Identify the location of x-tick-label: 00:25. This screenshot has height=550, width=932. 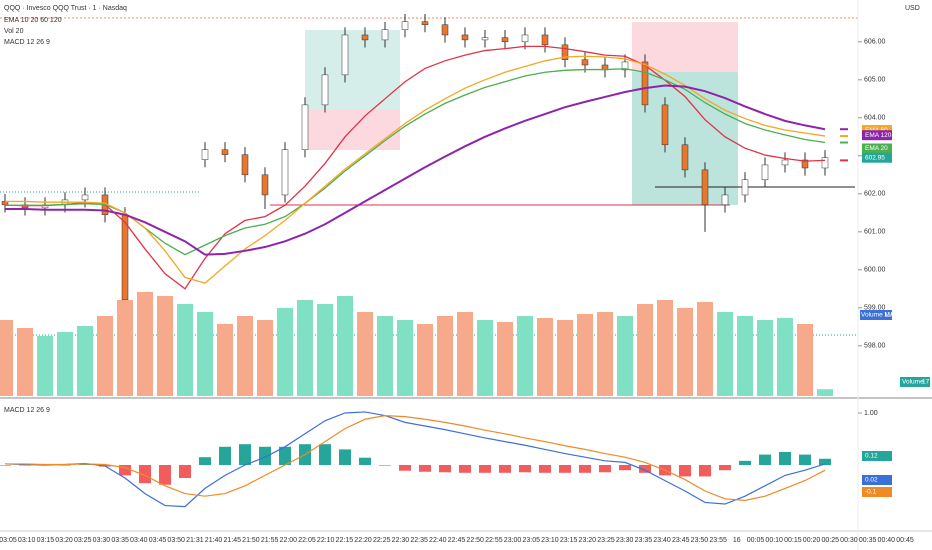
(830, 540).